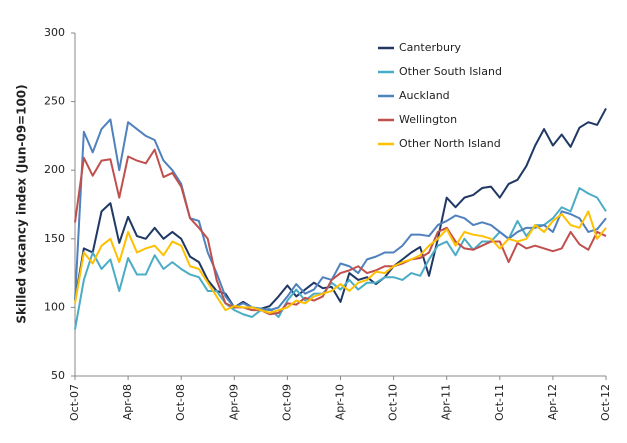  I want to click on y-tick-label: 200, so click(54, 169).